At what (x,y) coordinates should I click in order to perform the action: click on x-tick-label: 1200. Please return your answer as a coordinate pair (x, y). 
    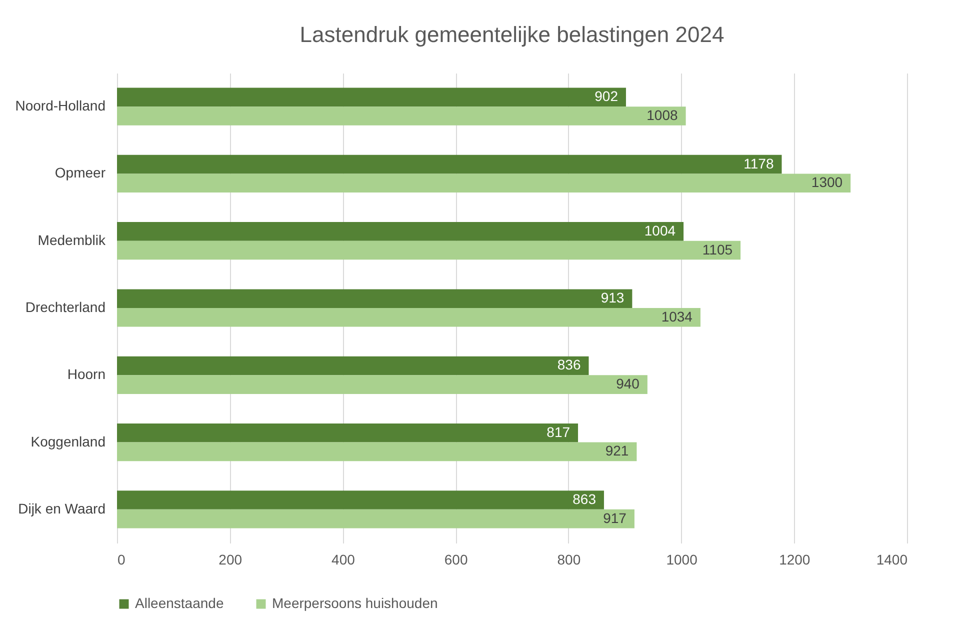
    Looking at the image, I should click on (794, 560).